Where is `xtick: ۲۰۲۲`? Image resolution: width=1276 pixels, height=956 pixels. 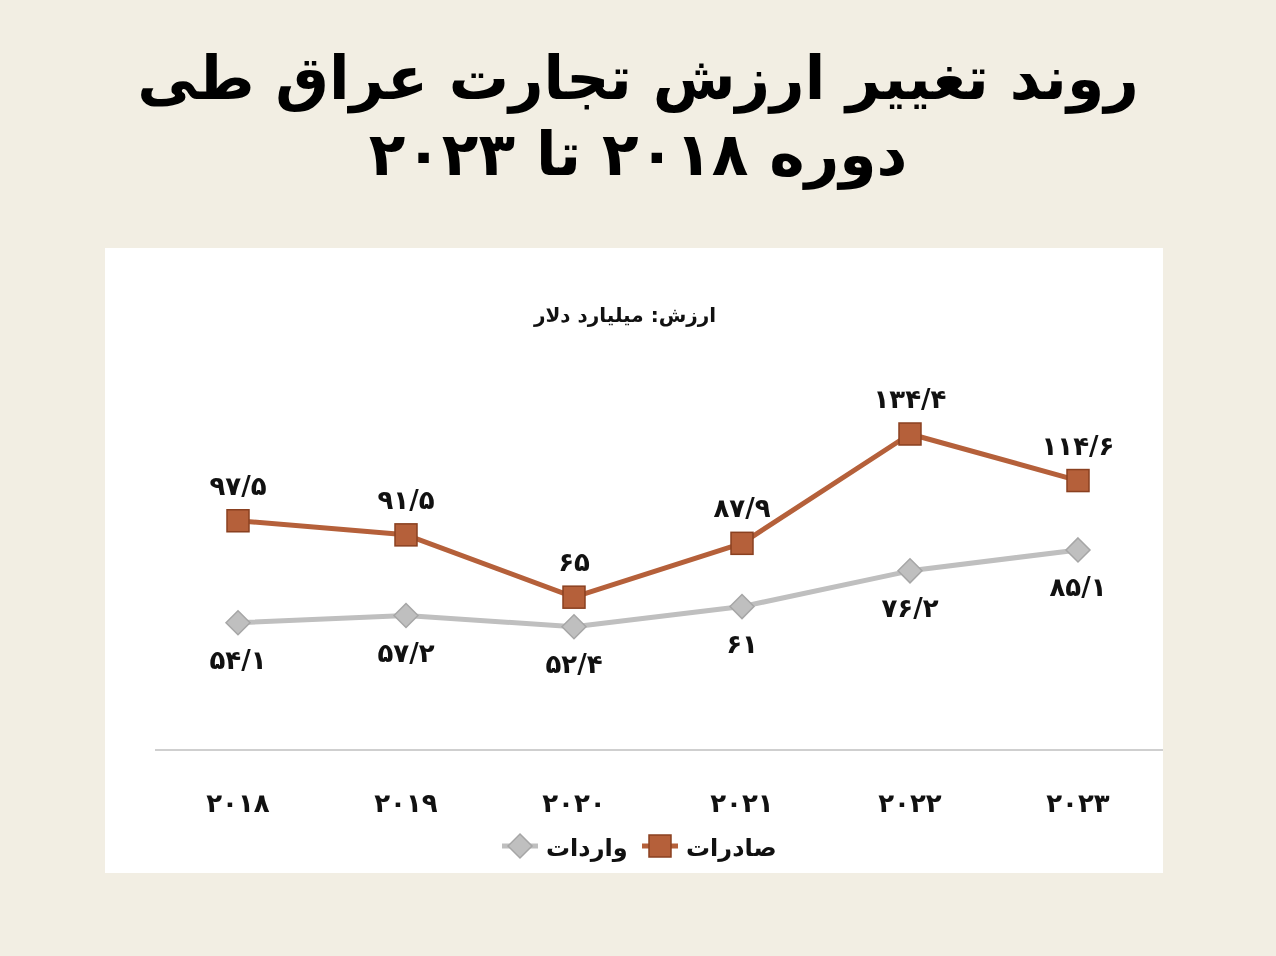 xtick: ۲۰۲۲ is located at coordinates (910, 803).